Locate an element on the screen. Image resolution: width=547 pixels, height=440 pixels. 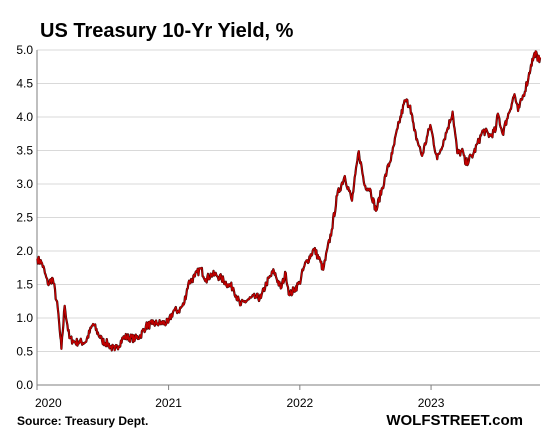
source-note: Source: Treasury Dept. is located at coordinates (82, 421).